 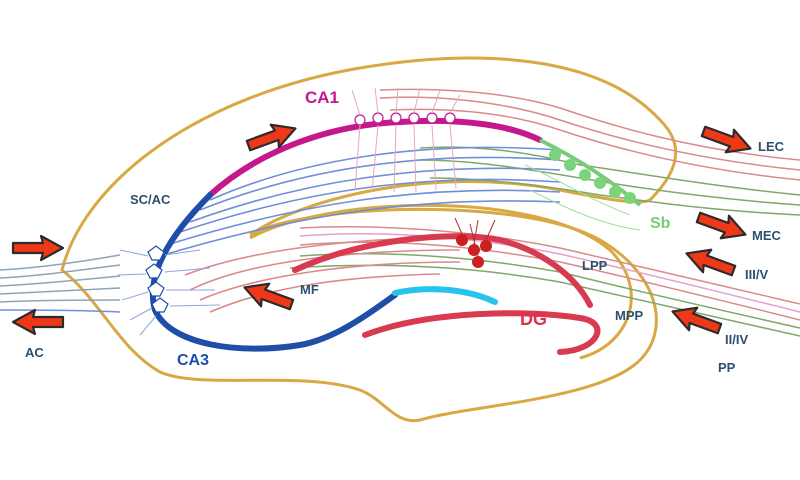 What do you see at coordinates (583, 184) in the screenshot?
I see `subiculum` at bounding box center [583, 184].